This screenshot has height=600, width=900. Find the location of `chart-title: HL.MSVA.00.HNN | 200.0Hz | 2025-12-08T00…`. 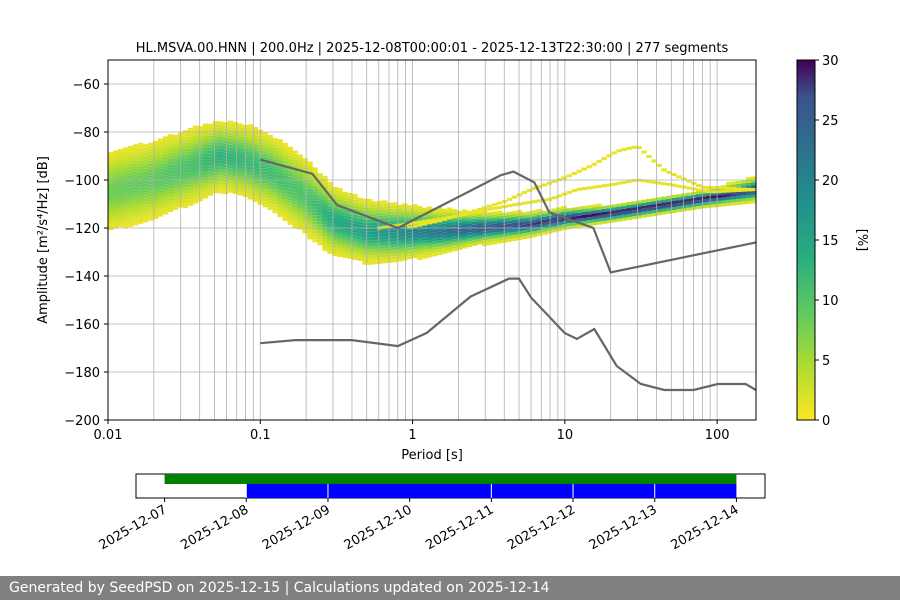

chart-title: HL.MSVA.00.HNN | 200.0Hz | 2025-12-08T00… is located at coordinates (432, 48).